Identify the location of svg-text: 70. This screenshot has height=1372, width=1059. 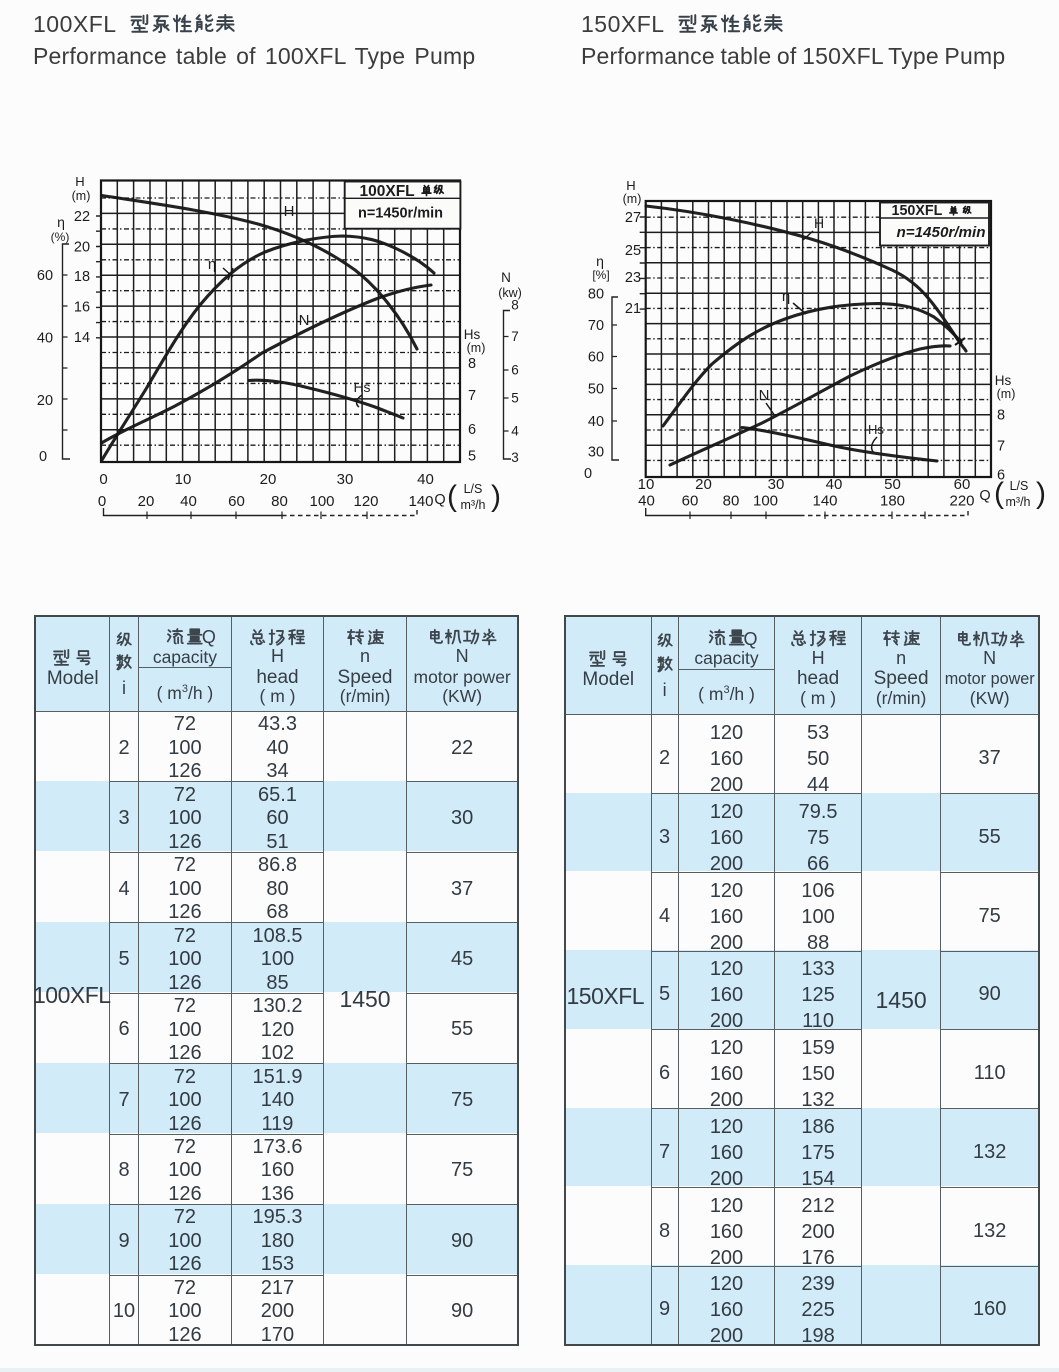
(596, 326).